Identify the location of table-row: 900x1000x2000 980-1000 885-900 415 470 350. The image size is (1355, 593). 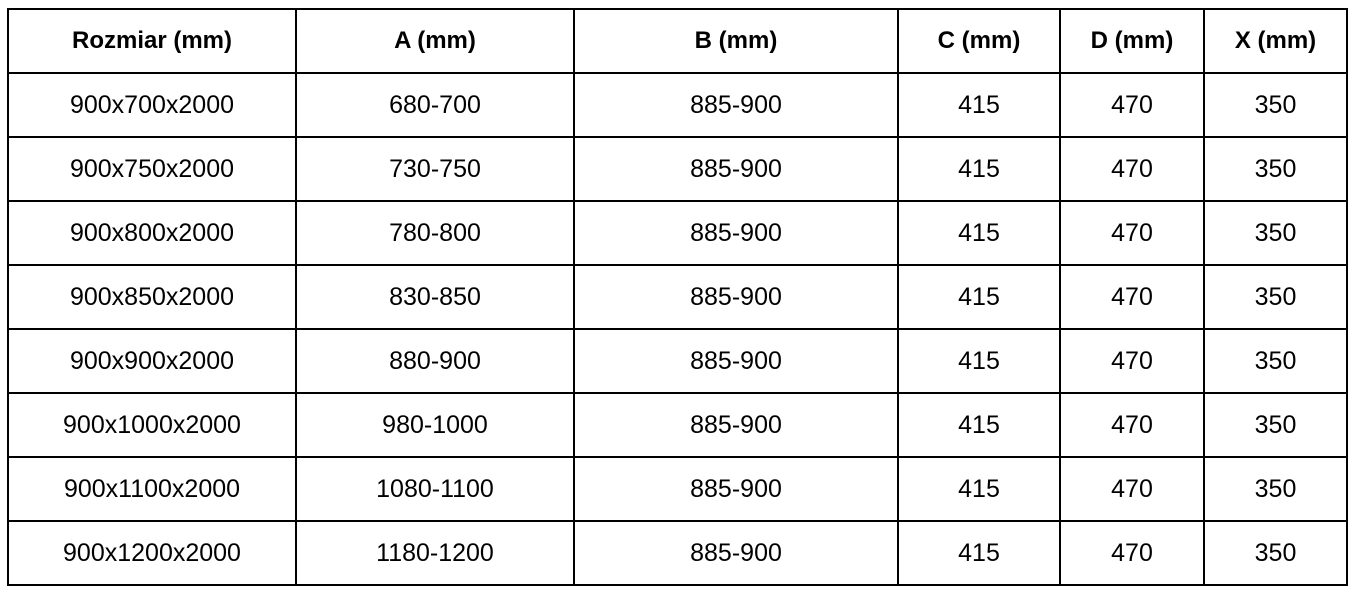
(677, 425).